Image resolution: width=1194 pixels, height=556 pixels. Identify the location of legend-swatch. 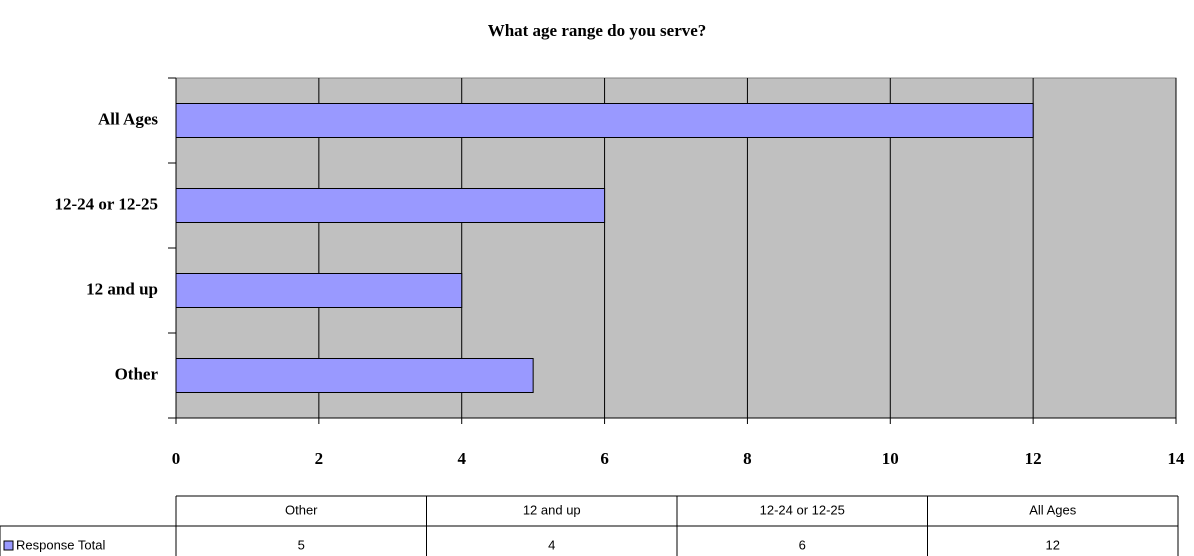
(8, 545).